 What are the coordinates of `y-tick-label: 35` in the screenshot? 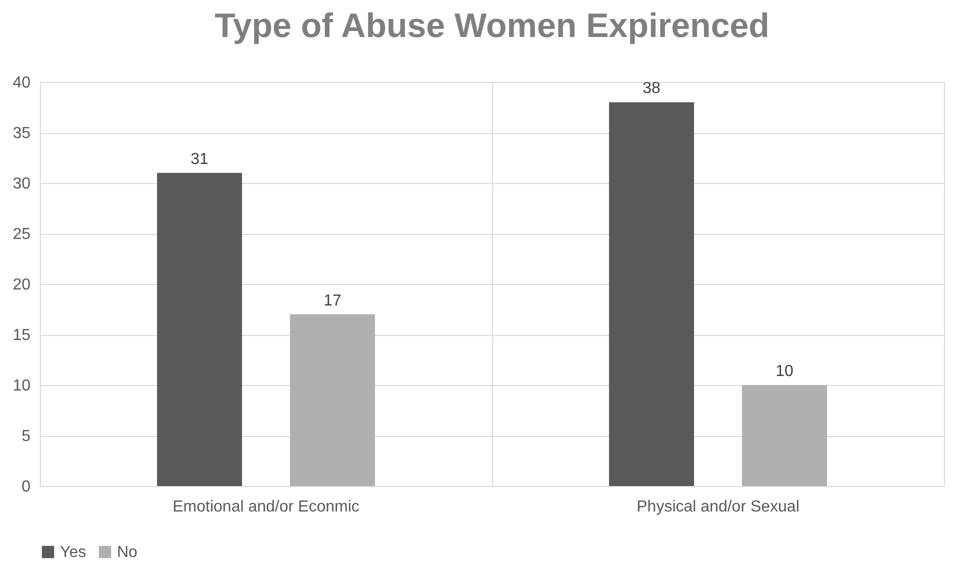 It's located at (21, 133).